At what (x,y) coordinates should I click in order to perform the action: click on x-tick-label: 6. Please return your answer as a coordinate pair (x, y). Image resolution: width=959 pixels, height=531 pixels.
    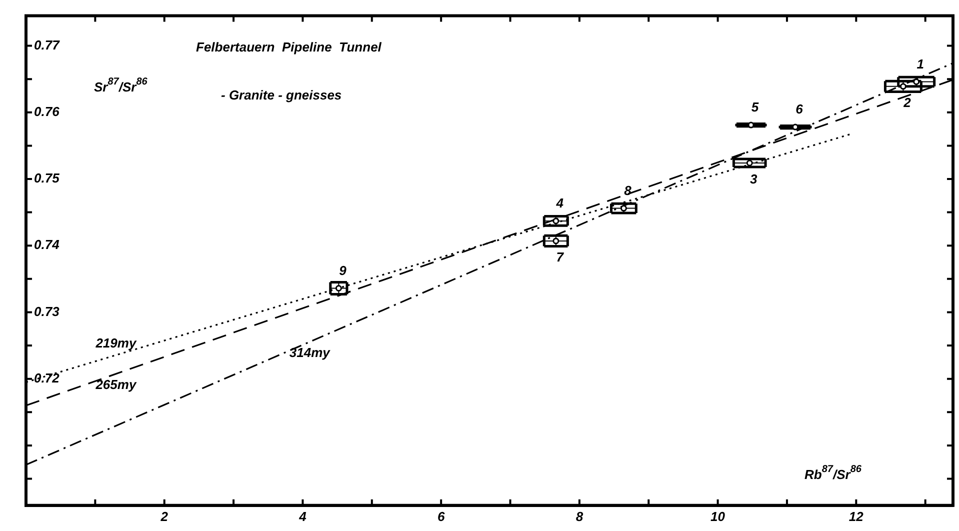
    Looking at the image, I should click on (441, 516).